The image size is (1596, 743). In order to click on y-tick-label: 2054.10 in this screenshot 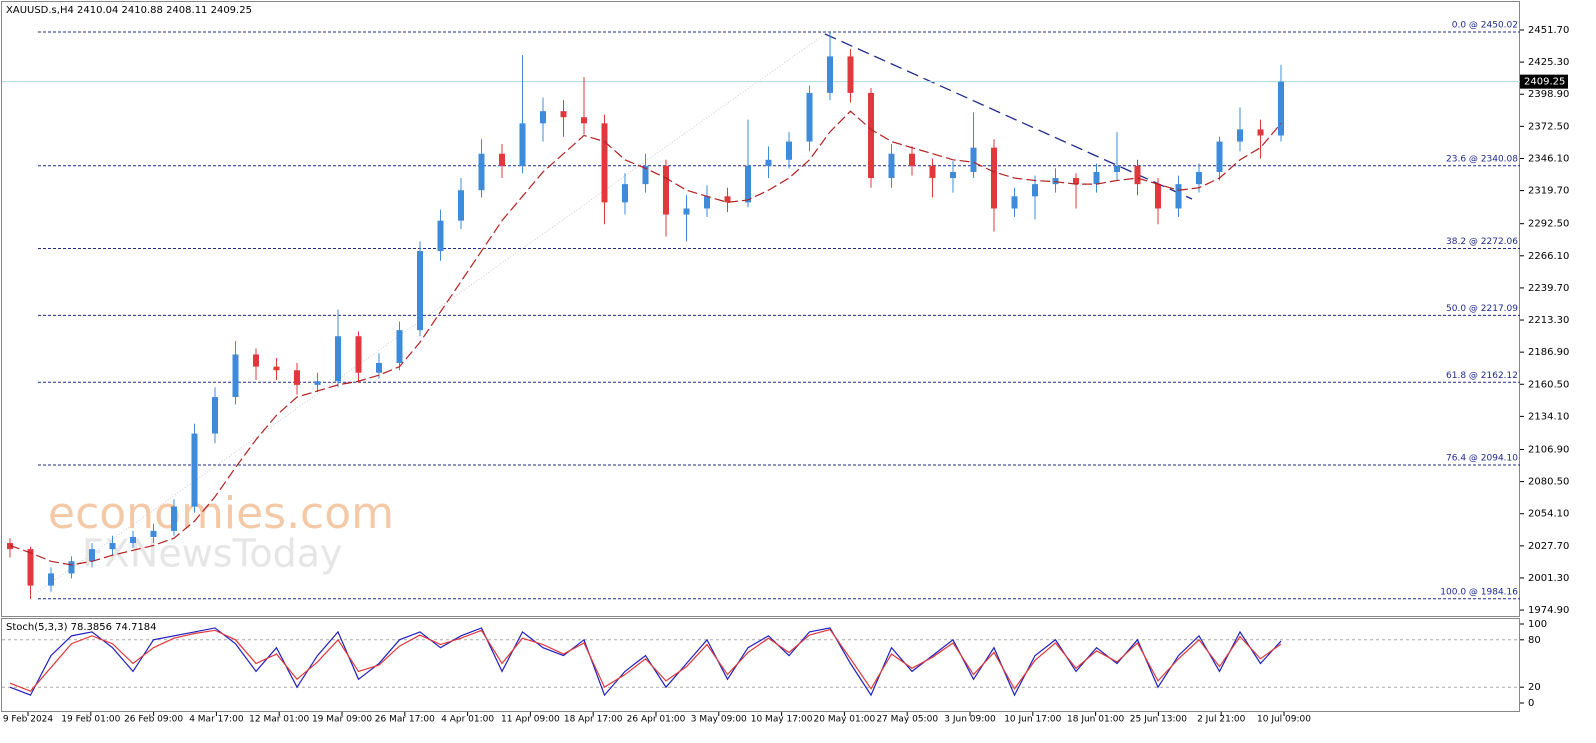, I will do `click(1548, 514)`.